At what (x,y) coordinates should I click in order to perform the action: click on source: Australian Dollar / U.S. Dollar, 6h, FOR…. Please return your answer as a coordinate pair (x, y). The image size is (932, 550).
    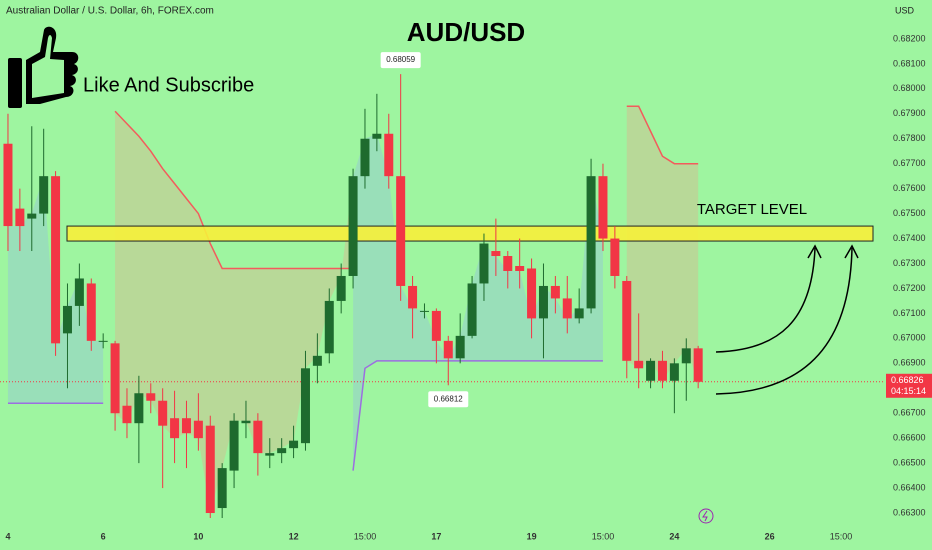
    Looking at the image, I should click on (110, 11).